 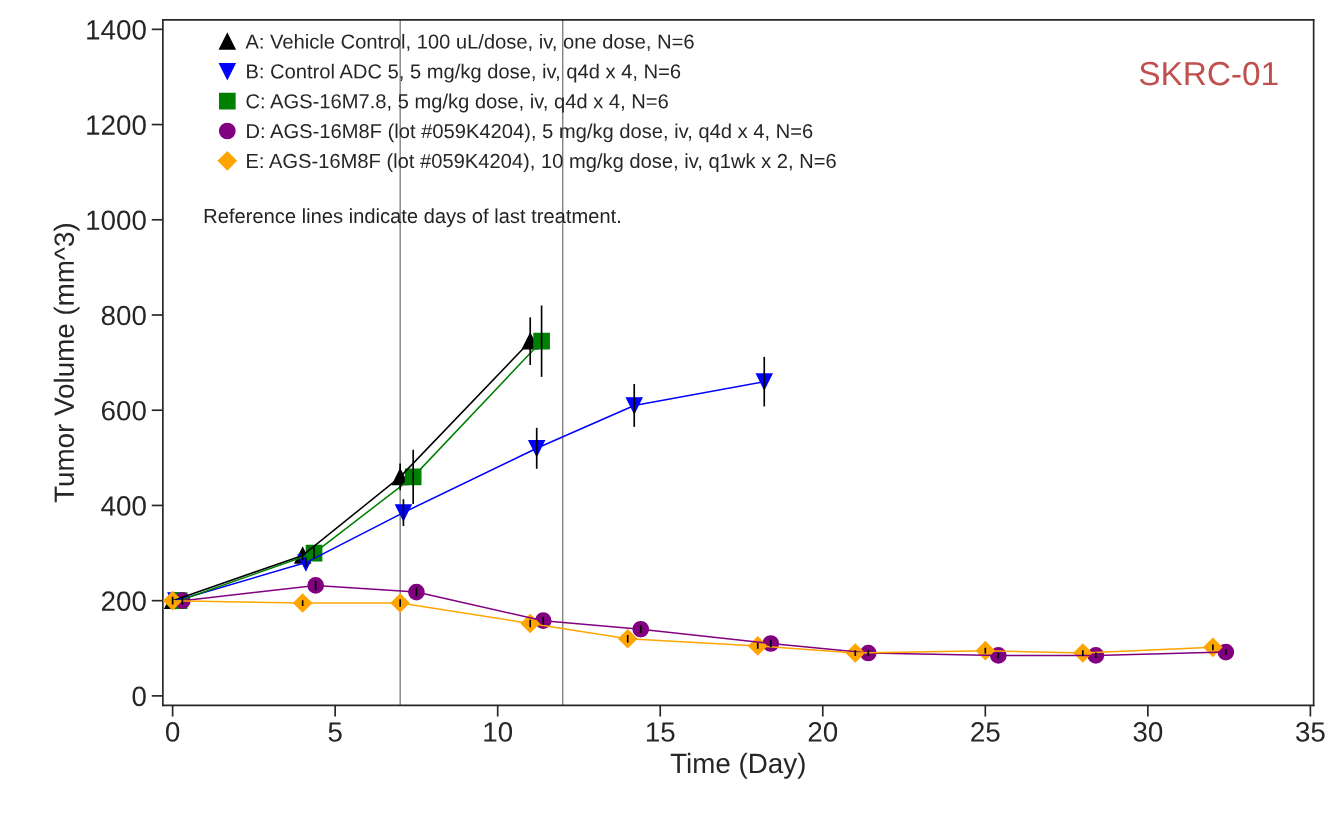 What do you see at coordinates (123, 410) in the screenshot?
I see `y-tick-label: 600` at bounding box center [123, 410].